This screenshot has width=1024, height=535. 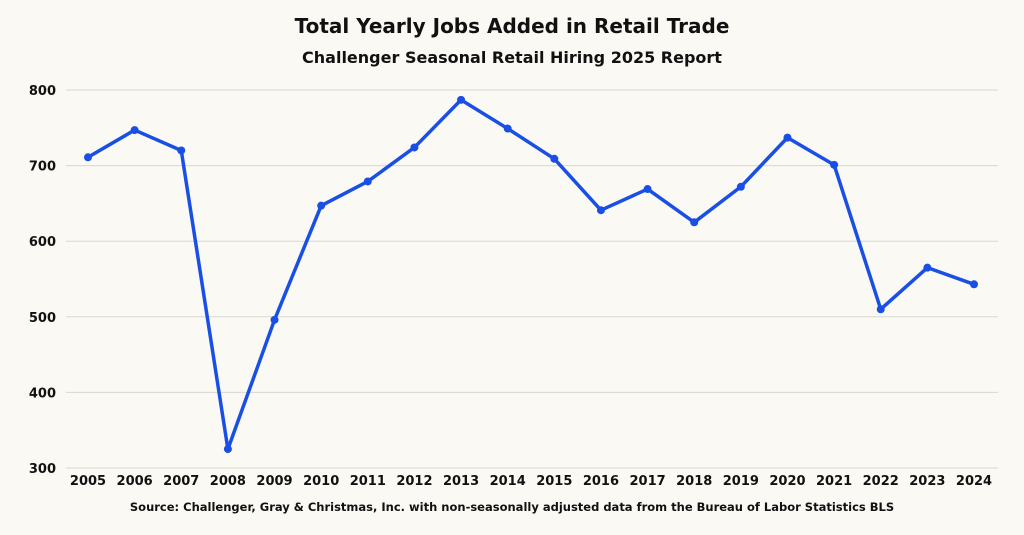 I want to click on x-tick-label: 2022, so click(x=881, y=481).